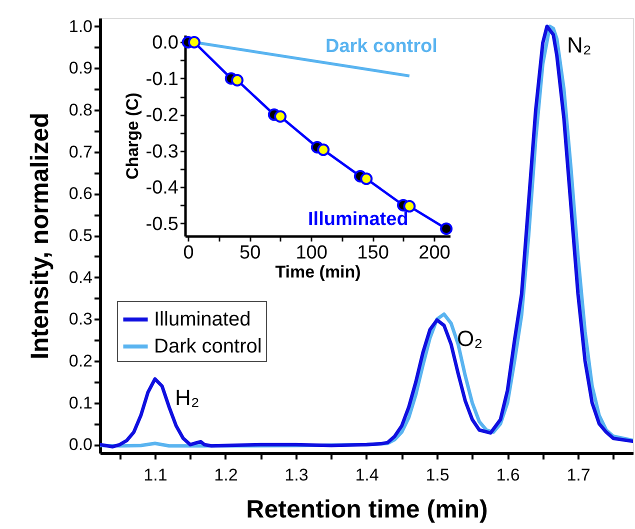  What do you see at coordinates (162, 188) in the screenshot?
I see `y-tick-label: -0.4` at bounding box center [162, 188].